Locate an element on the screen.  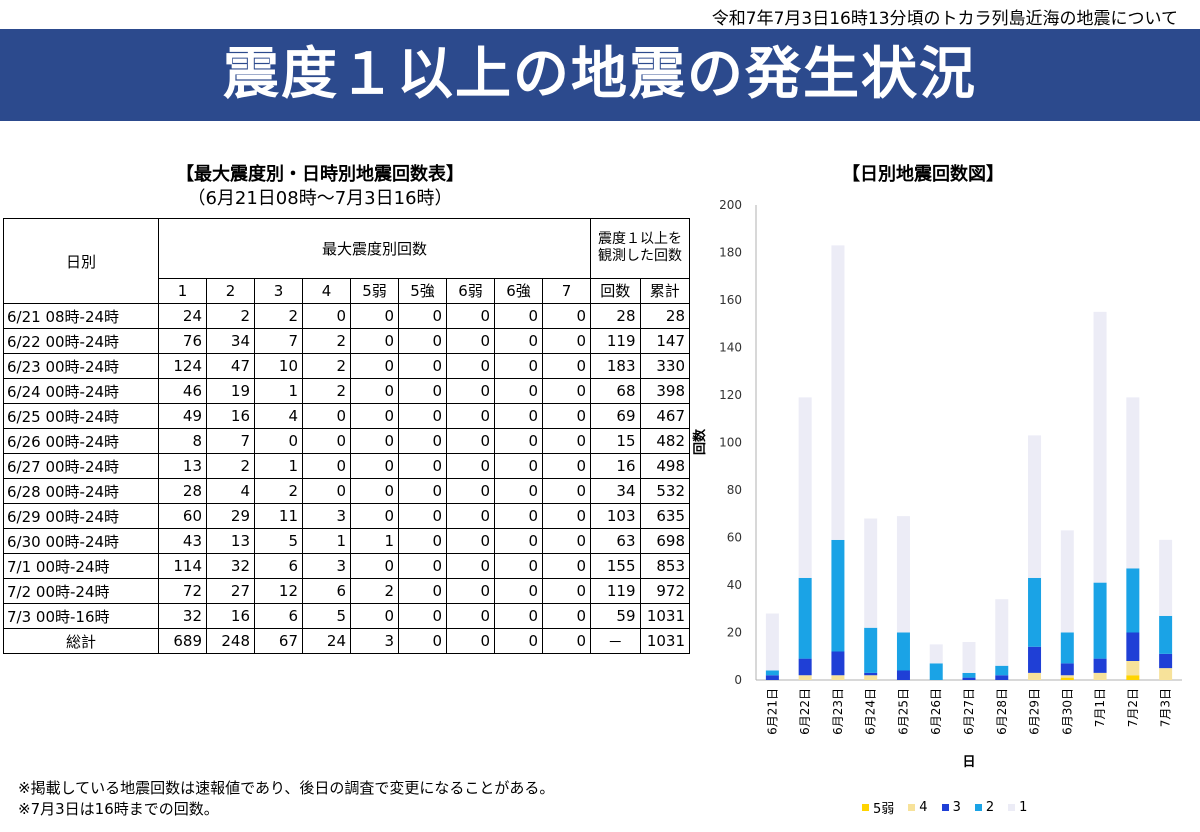
day-cell: 7/2 00時-24時 is located at coordinates (81, 591).